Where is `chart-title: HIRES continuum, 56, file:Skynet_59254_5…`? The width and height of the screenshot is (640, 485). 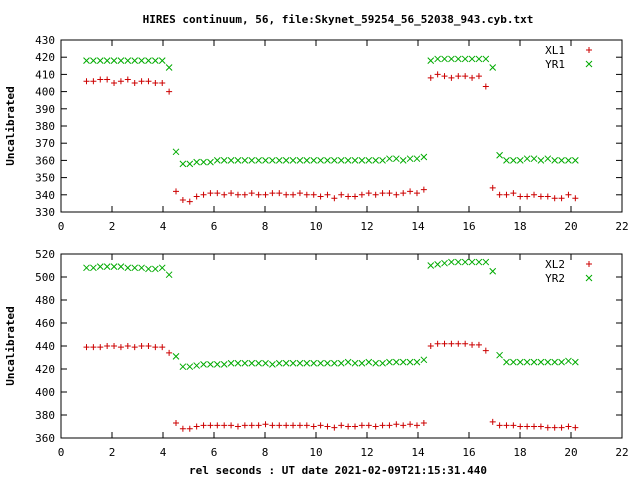
chart-title: HIRES continuum, 56, file:Skynet_59254_5… is located at coordinates (338, 19).